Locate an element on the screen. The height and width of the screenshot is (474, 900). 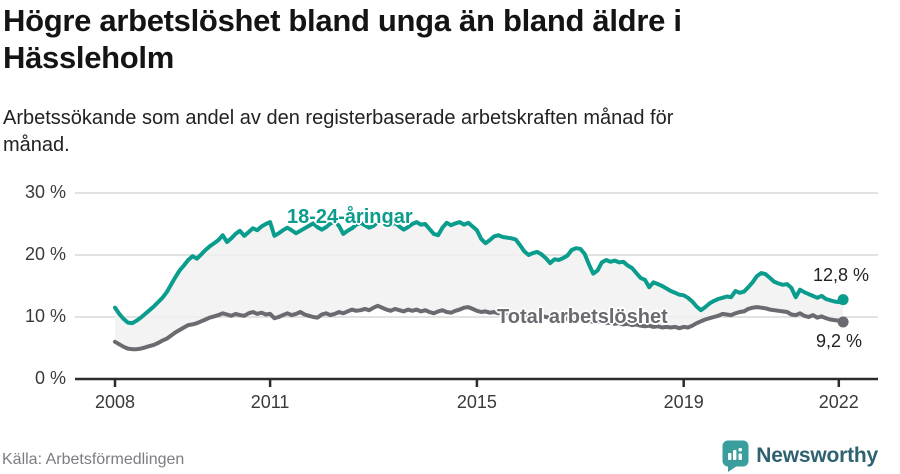
y-axis-label: 20 % is located at coordinates (45, 254).